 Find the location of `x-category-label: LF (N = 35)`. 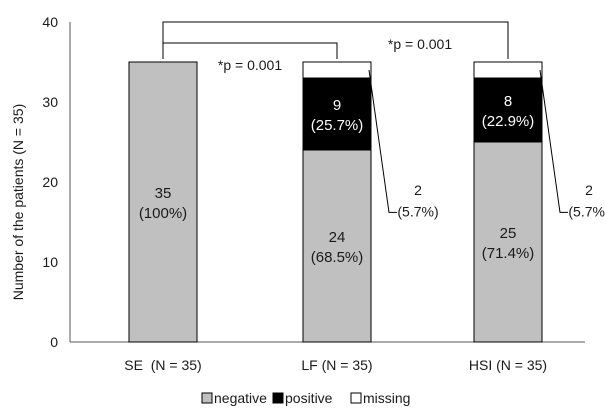

x-category-label: LF (N = 35) is located at coordinates (336, 365).